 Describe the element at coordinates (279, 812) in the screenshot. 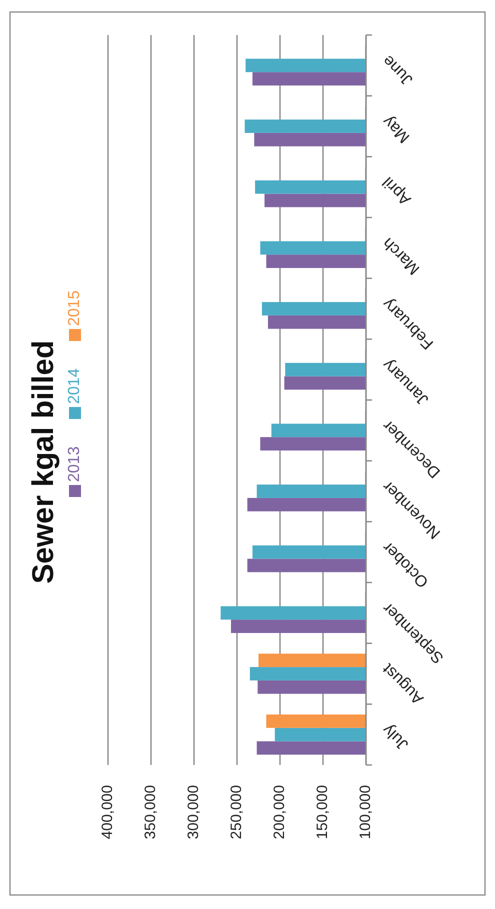

I see `x-tick-label: 200,000` at that location.